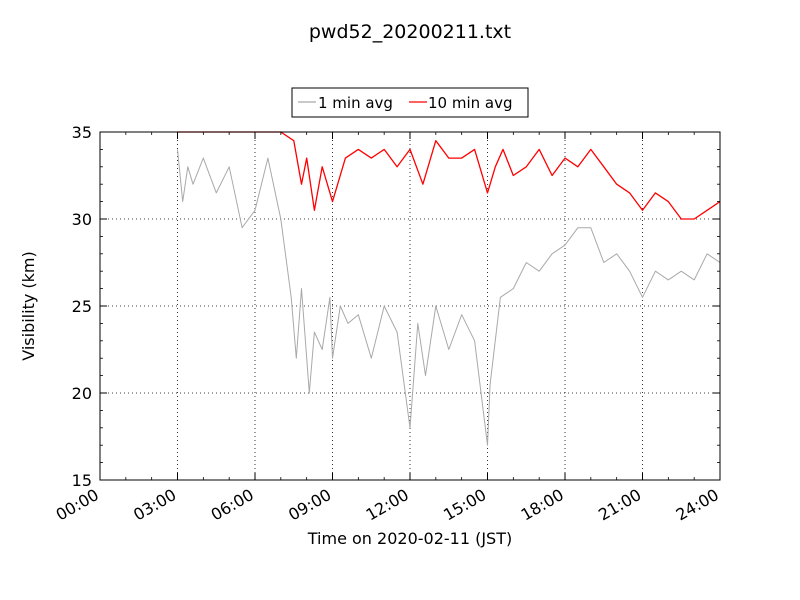 This screenshot has height=600, width=800. What do you see at coordinates (697, 505) in the screenshot?
I see `x-tick-label: 24:00` at bounding box center [697, 505].